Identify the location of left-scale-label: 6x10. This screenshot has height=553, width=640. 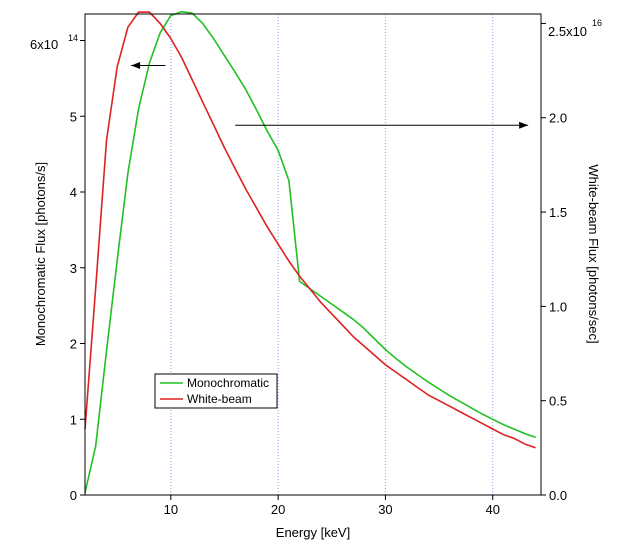
(44, 44).